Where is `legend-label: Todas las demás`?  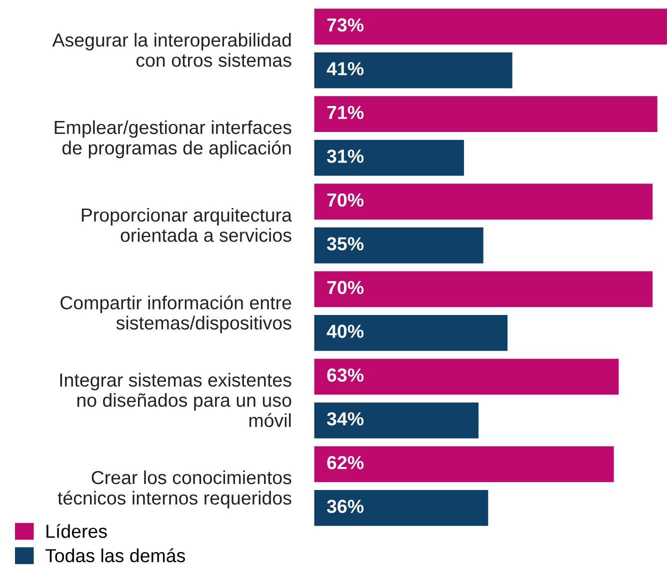 legend-label: Todas las demás is located at coordinates (115, 555).